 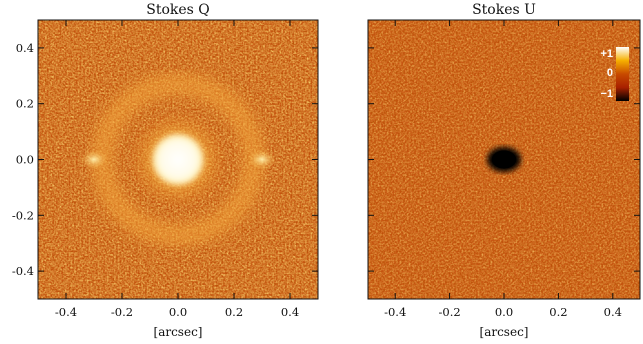 I want to click on stokes-u-title: Stokes U, so click(x=504, y=10).